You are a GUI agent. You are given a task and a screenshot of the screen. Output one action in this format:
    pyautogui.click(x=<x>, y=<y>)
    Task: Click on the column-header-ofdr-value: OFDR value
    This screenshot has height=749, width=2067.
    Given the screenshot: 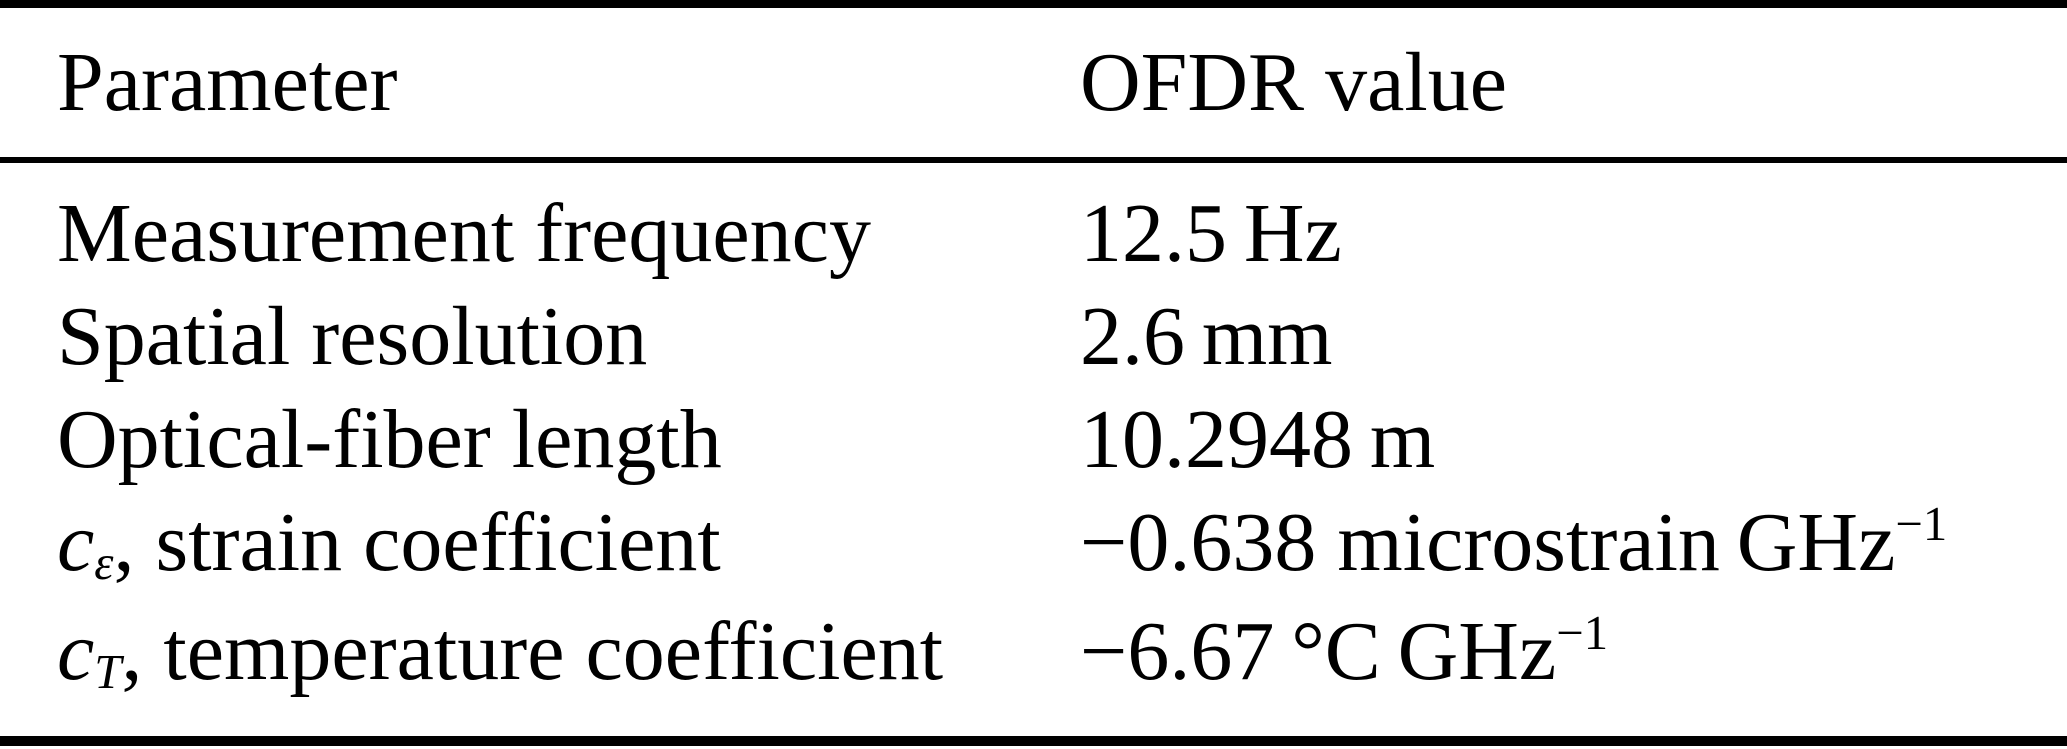 What is the action you would take?
    pyautogui.click(x=1293, y=82)
    